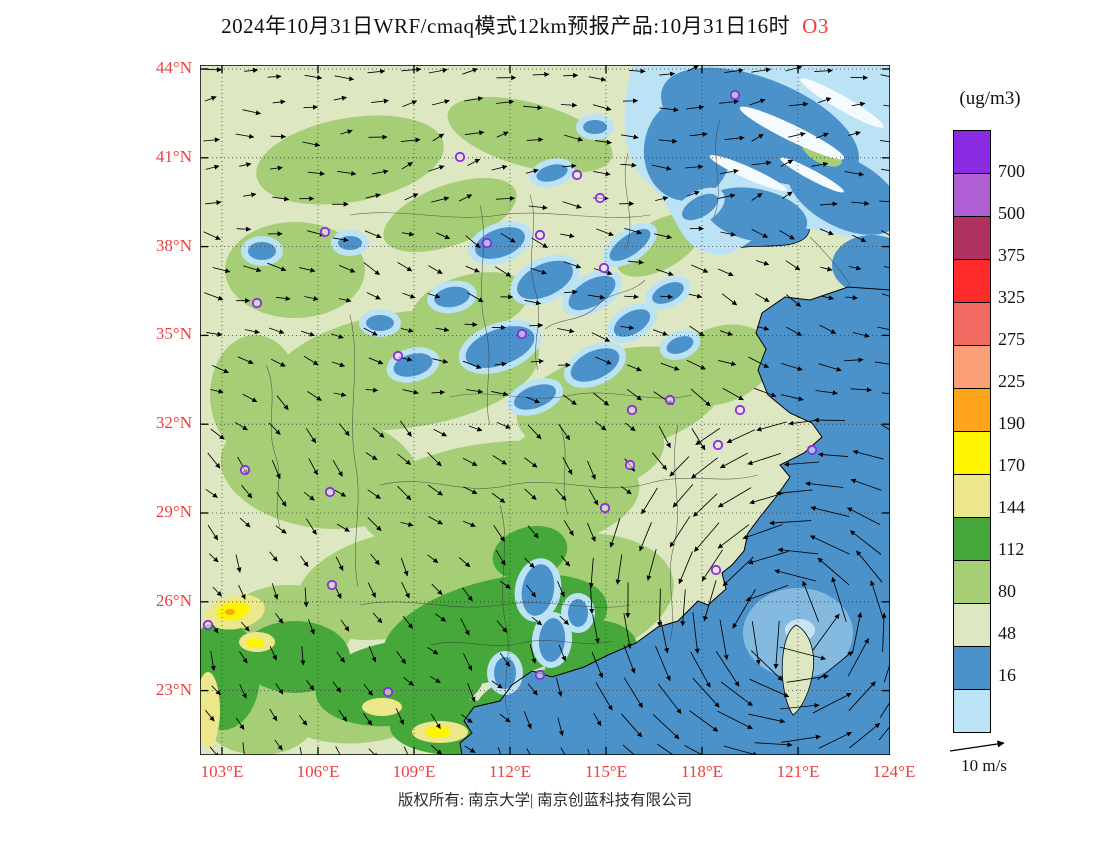 Image resolution: width=1100 pixels, height=850 pixels. What do you see at coordinates (606, 771) in the screenshot?
I see `lon-tick-label: 115°E` at bounding box center [606, 771].